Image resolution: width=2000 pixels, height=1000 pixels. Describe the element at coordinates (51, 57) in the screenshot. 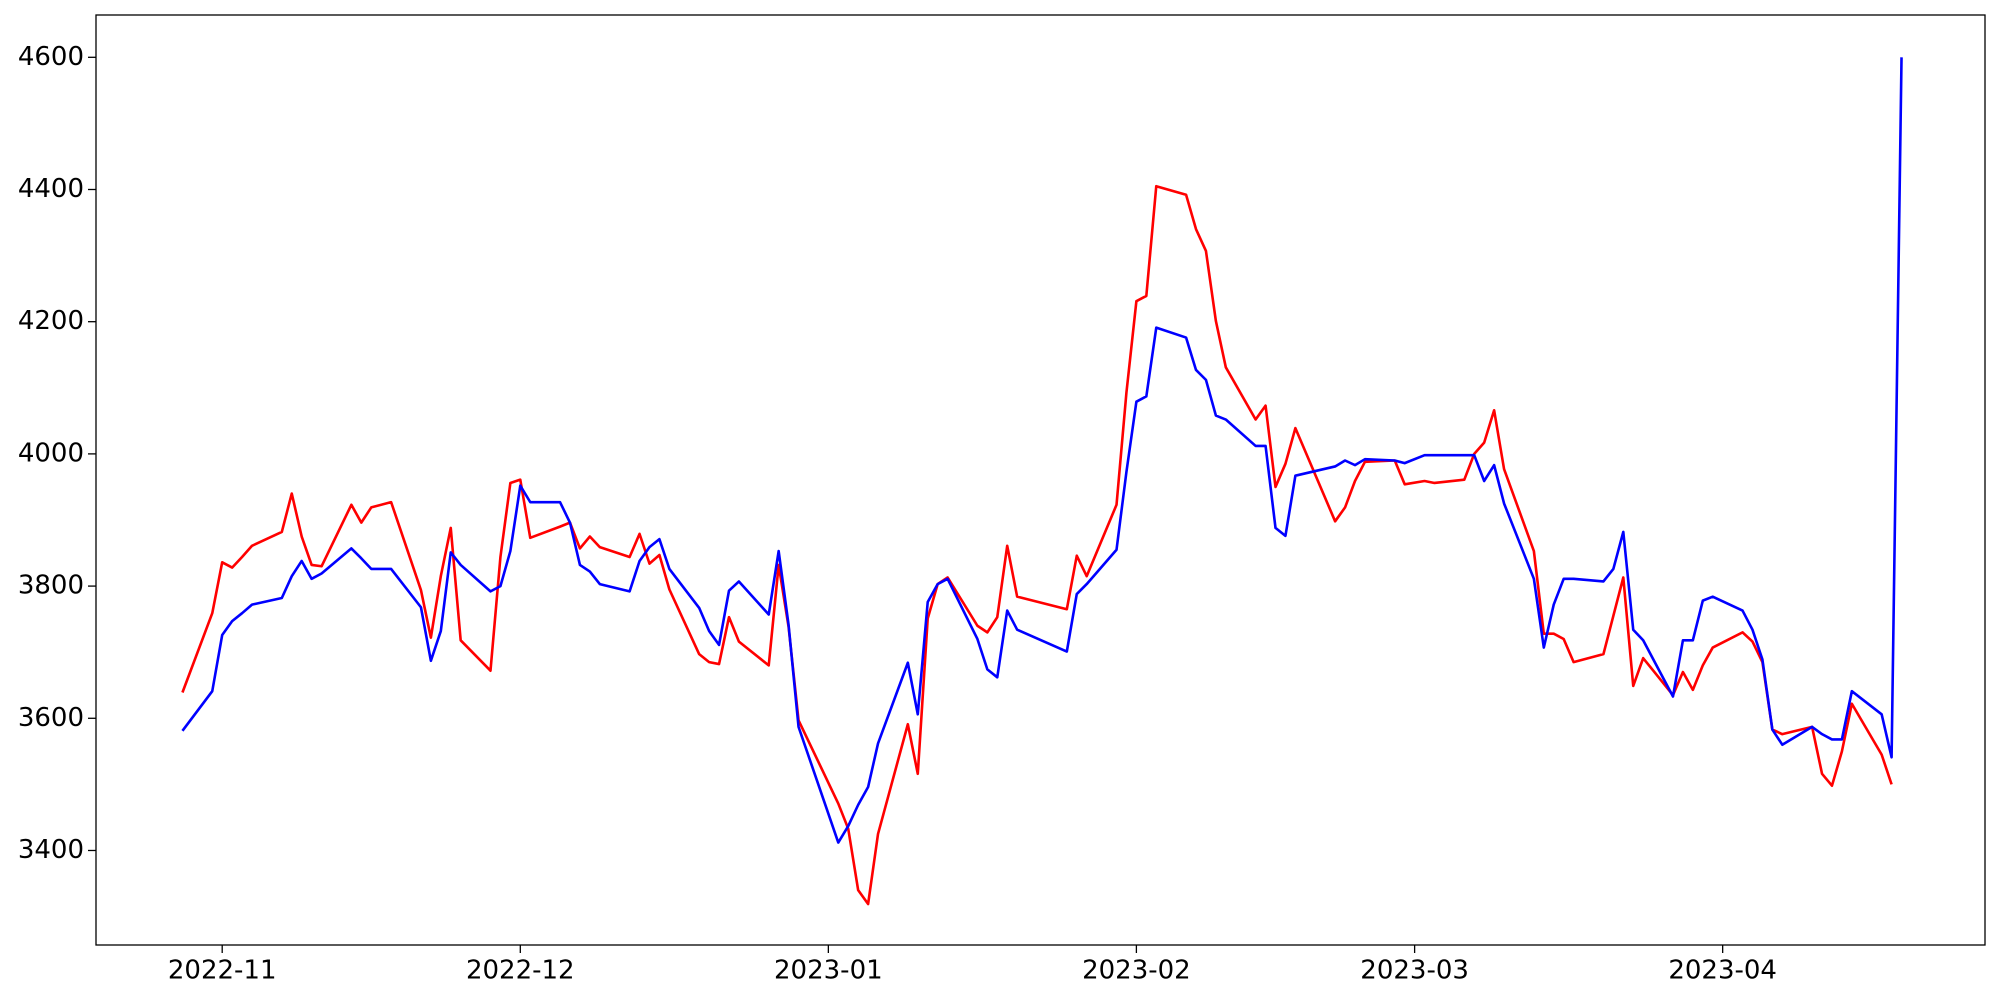

I see `y-tick-label: 4600` at that location.